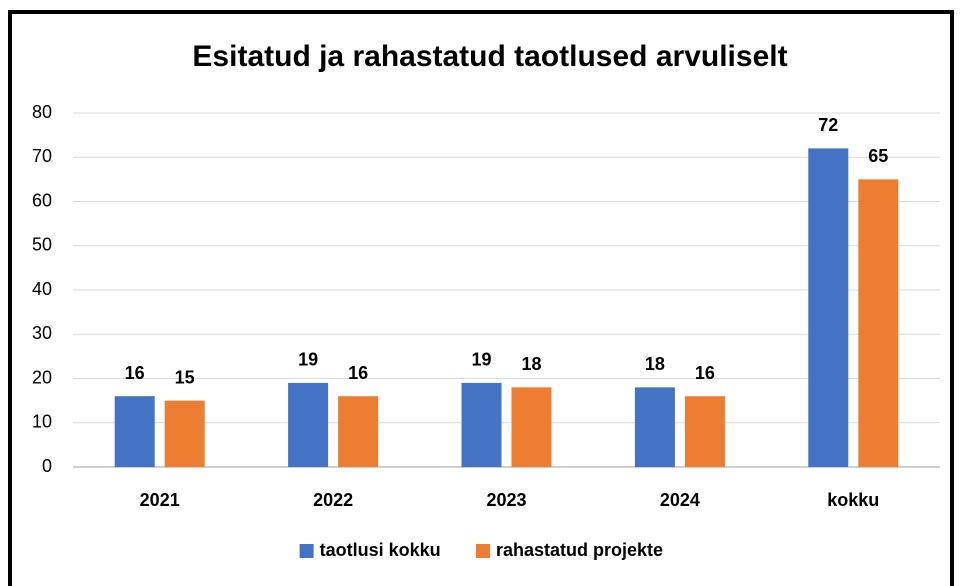 The width and height of the screenshot is (962, 586). What do you see at coordinates (878, 156) in the screenshot?
I see `data-label: 65` at bounding box center [878, 156].